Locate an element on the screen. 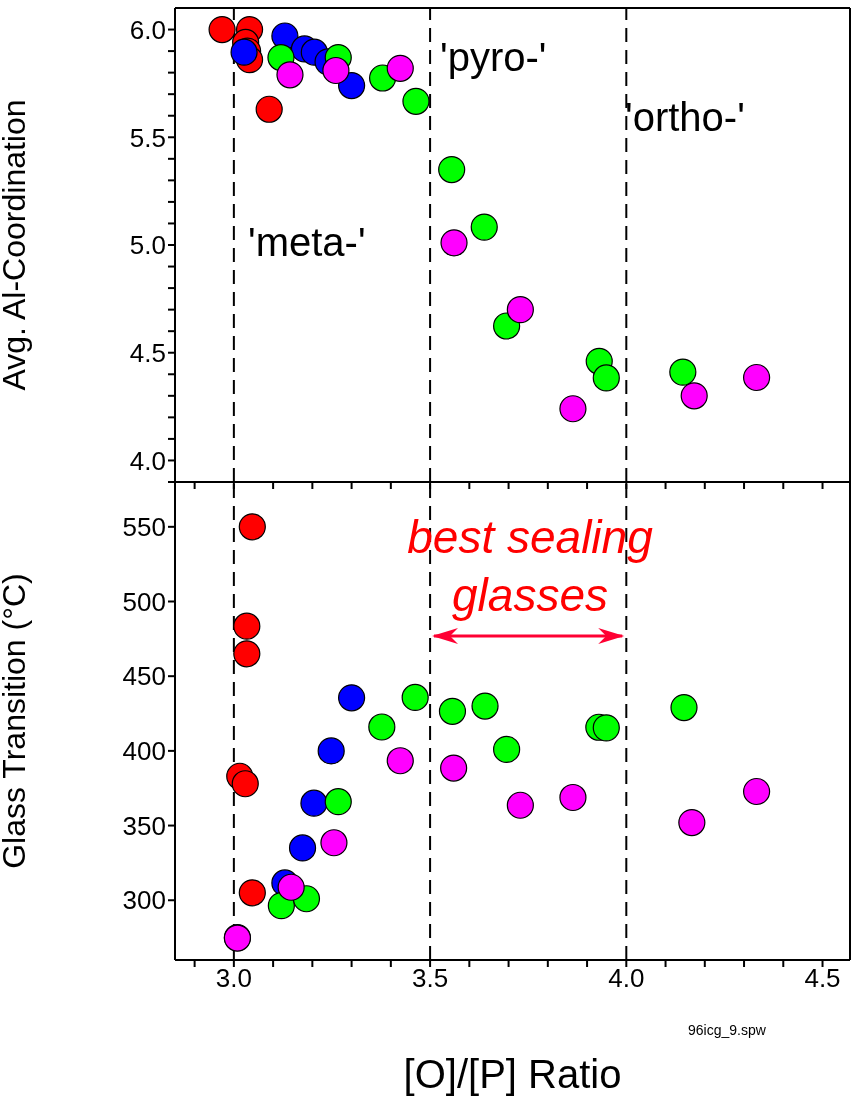 Image resolution: width=853 pixels, height=1100 pixels. annotation: 'pyro-' is located at coordinates (493, 57).